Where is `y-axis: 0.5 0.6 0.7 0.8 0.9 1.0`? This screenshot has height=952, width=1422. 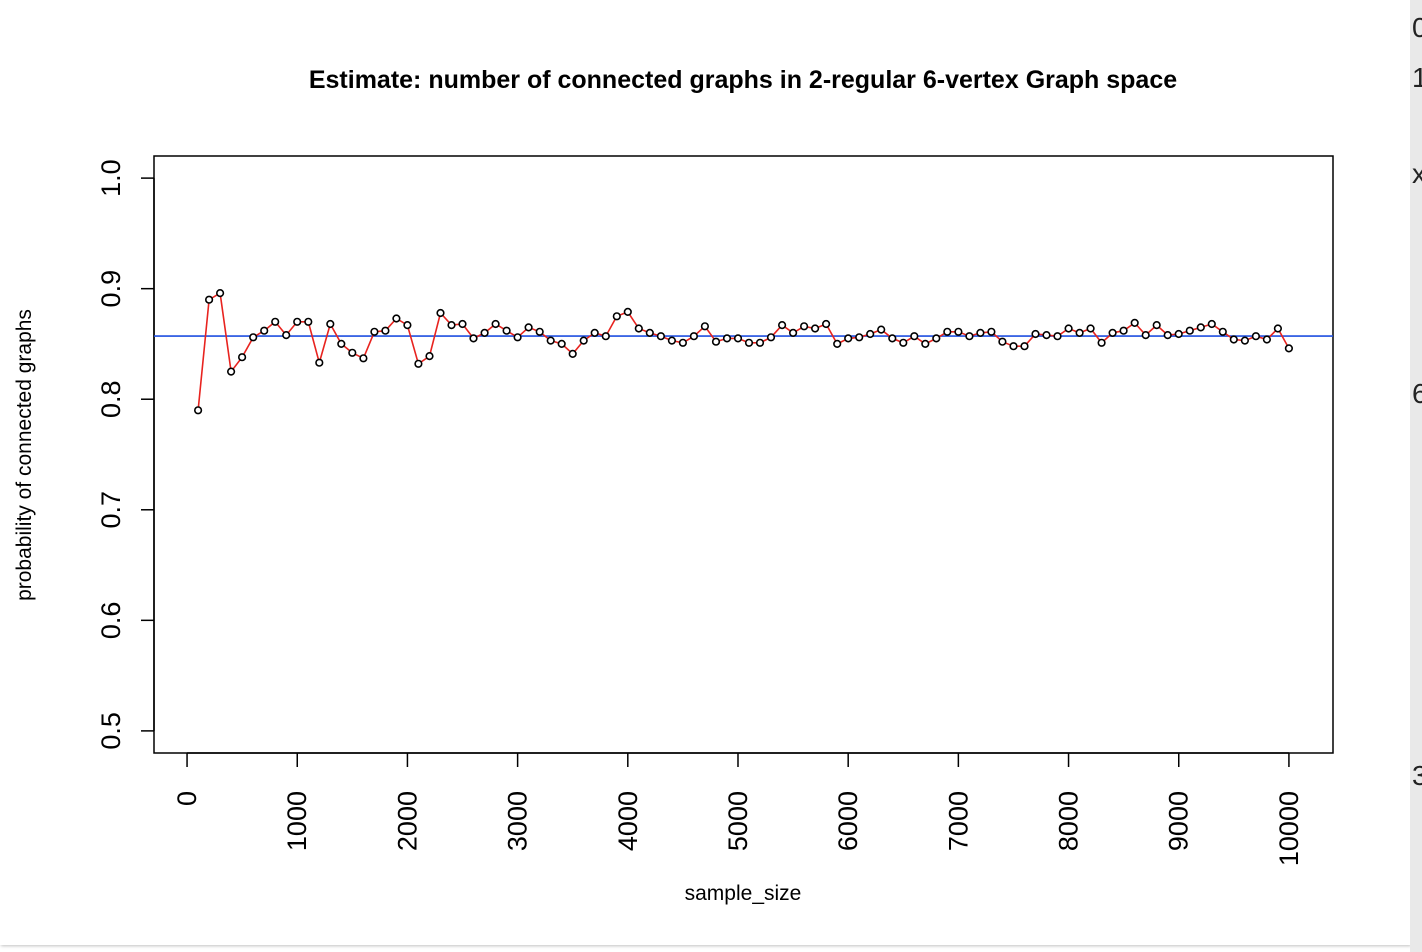
y-axis: 0.5 0.6 0.7 0.8 0.9 1.0 is located at coordinates (125, 454).